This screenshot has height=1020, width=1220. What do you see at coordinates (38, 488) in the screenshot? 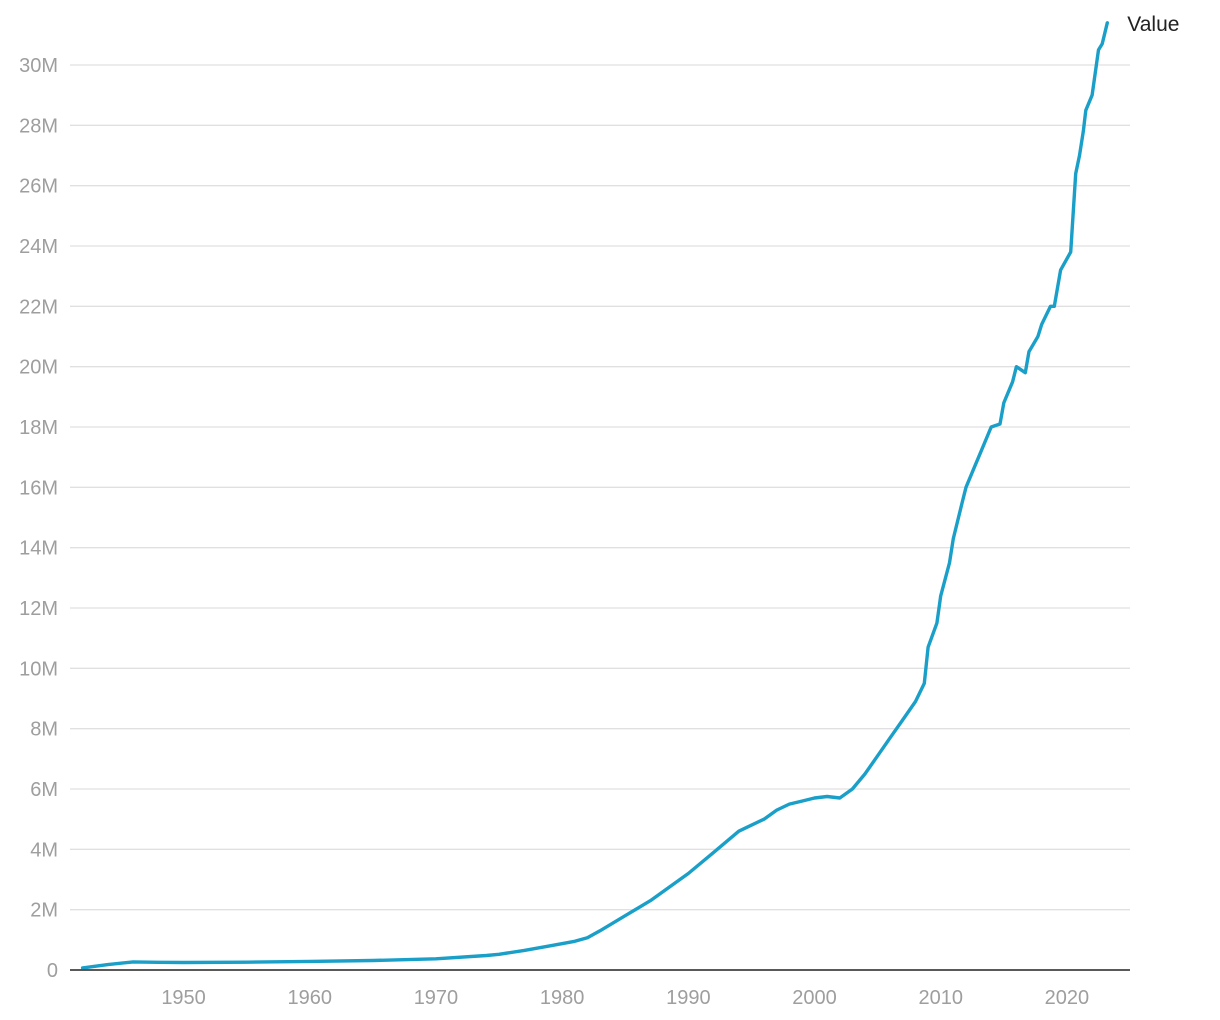
I see `y-tick-label: 16M` at bounding box center [38, 488].